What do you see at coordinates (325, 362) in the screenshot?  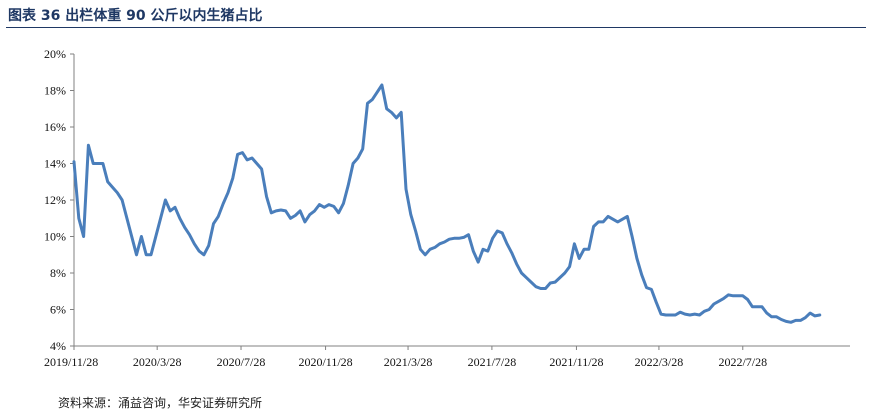 I see `x-tick-label: 2020/11/28` at bounding box center [325, 362].